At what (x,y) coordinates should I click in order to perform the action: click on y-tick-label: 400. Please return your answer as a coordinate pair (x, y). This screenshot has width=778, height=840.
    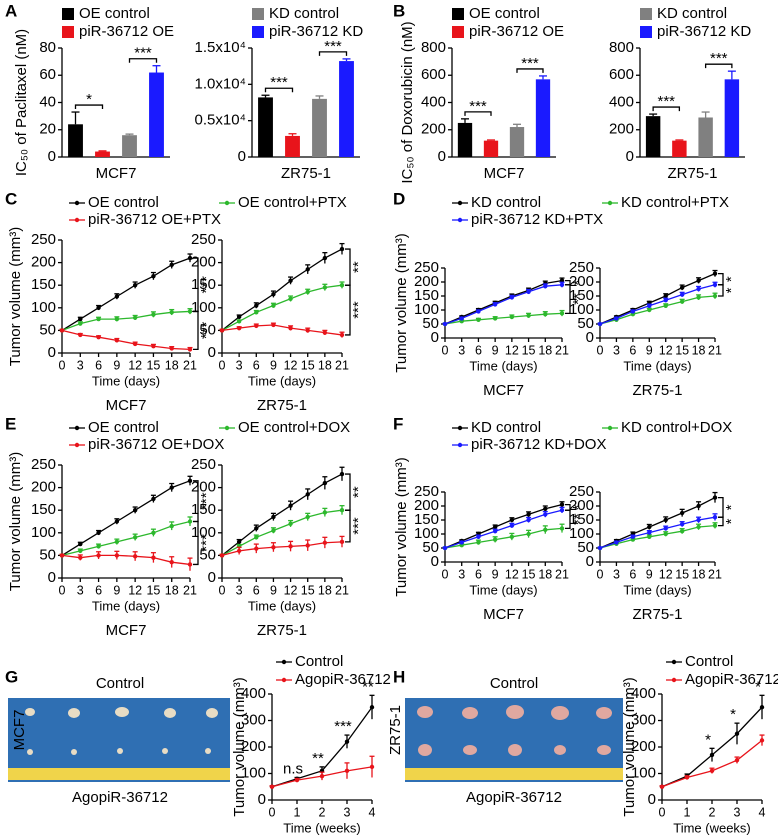
    Looking at the image, I should click on (621, 101).